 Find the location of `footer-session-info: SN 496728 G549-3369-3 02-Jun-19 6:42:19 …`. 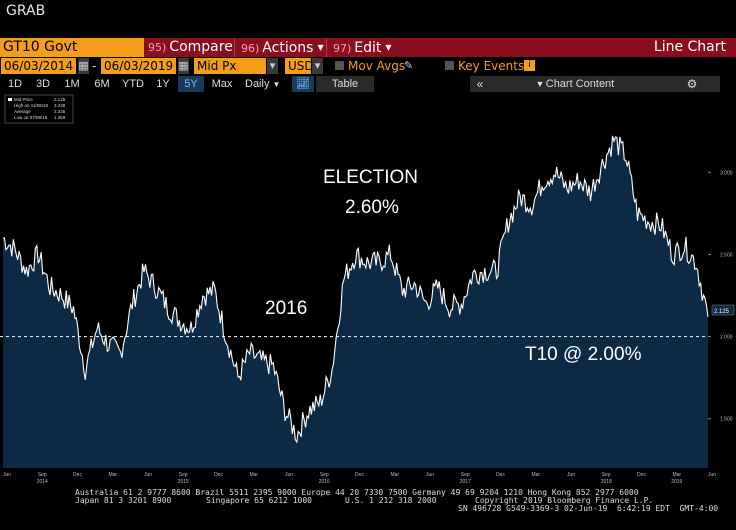

footer-session-info: SN 496728 G549-3369-3 02-Jun-19 6:42:19 … is located at coordinates (588, 508).